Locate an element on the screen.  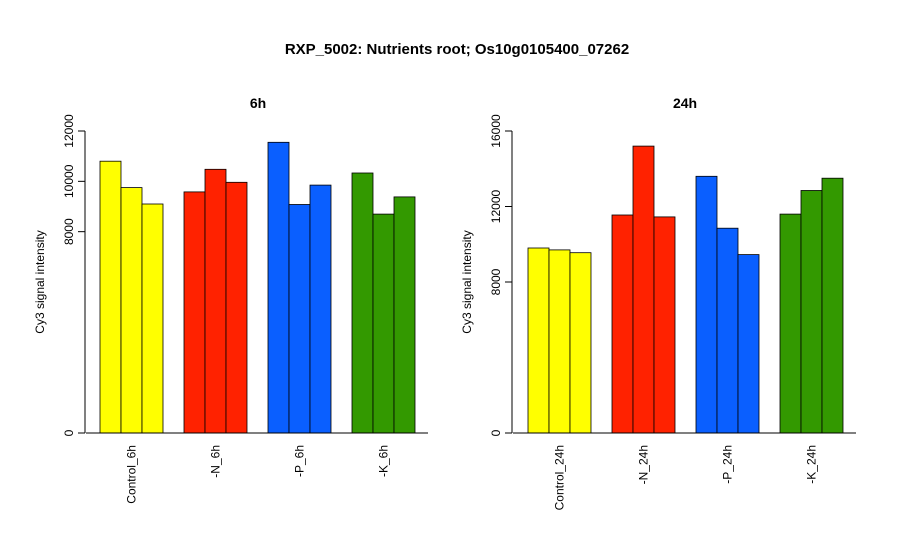
bar--P_24h-2 is located at coordinates (727, 330).